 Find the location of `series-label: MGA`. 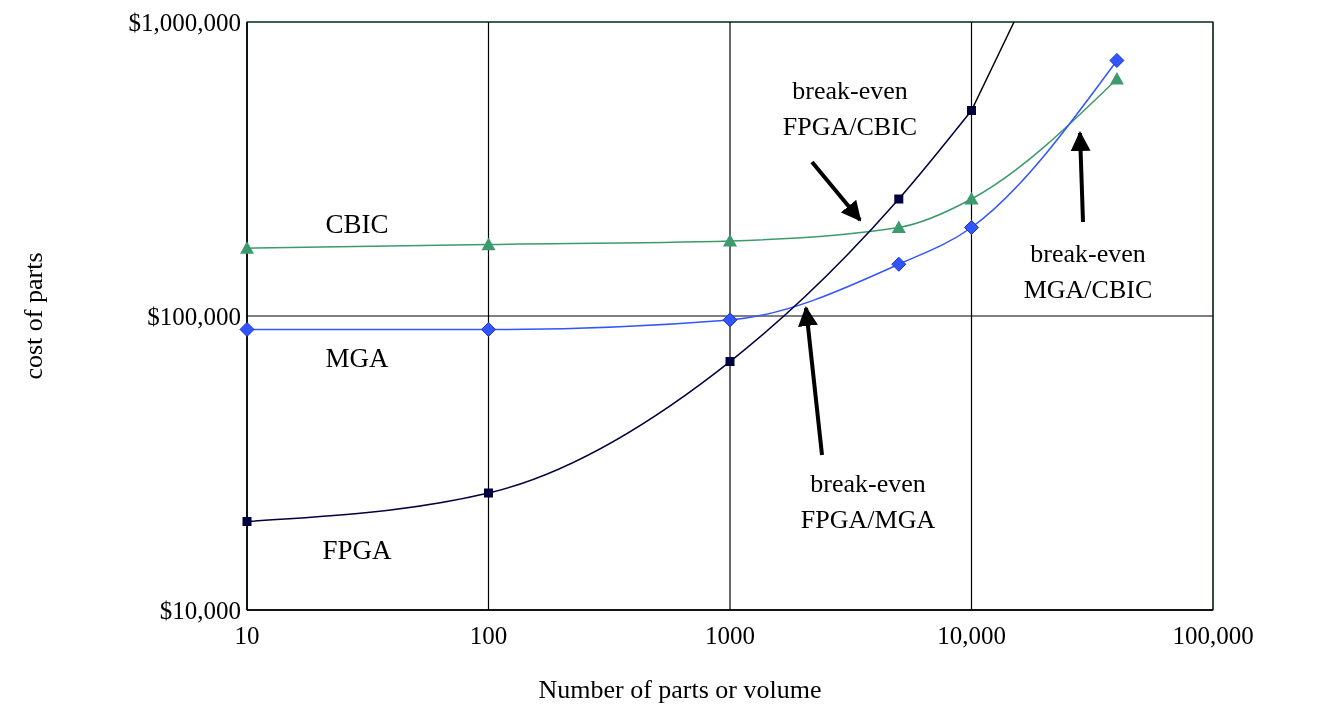

series-label: MGA is located at coordinates (357, 358).